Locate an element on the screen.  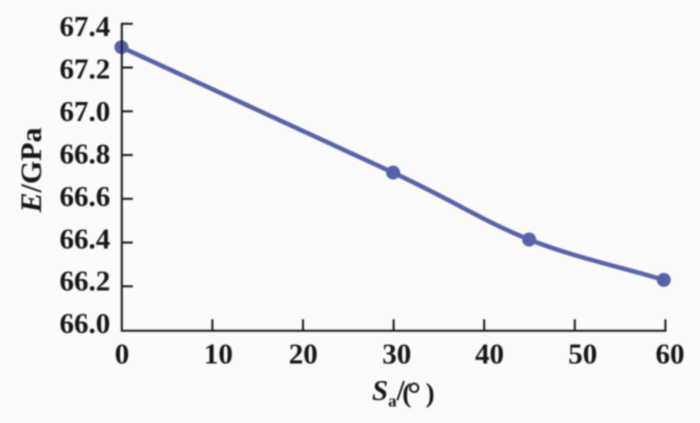
svg-text: 66.4 is located at coordinates (84, 239).